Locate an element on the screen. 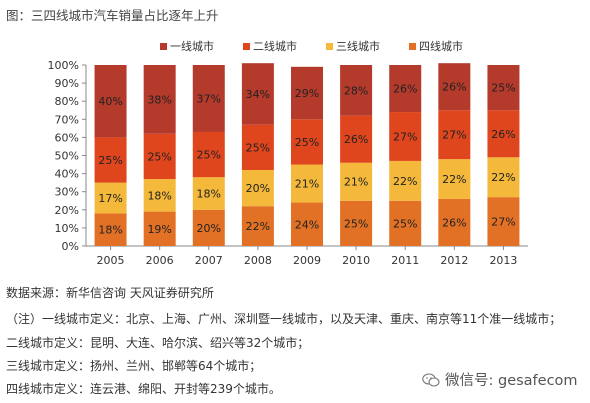 The image size is (590, 403). watermark-text: 微信号: gesafecom is located at coordinates (511, 381).